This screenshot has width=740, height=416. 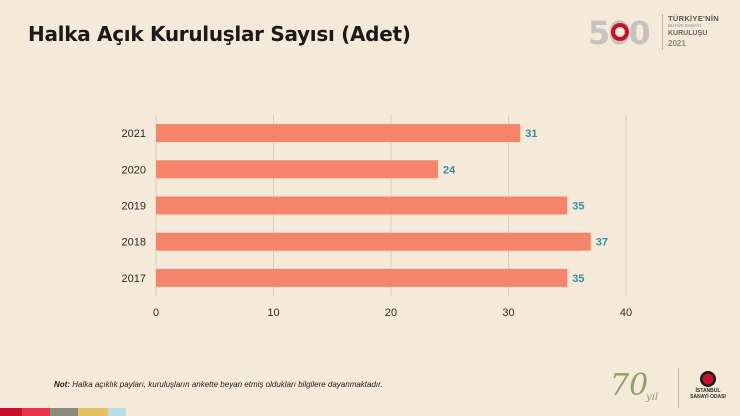 I want to click on iso-logo: İSTANBUL SANAYİ ODASI, so click(x=708, y=390).